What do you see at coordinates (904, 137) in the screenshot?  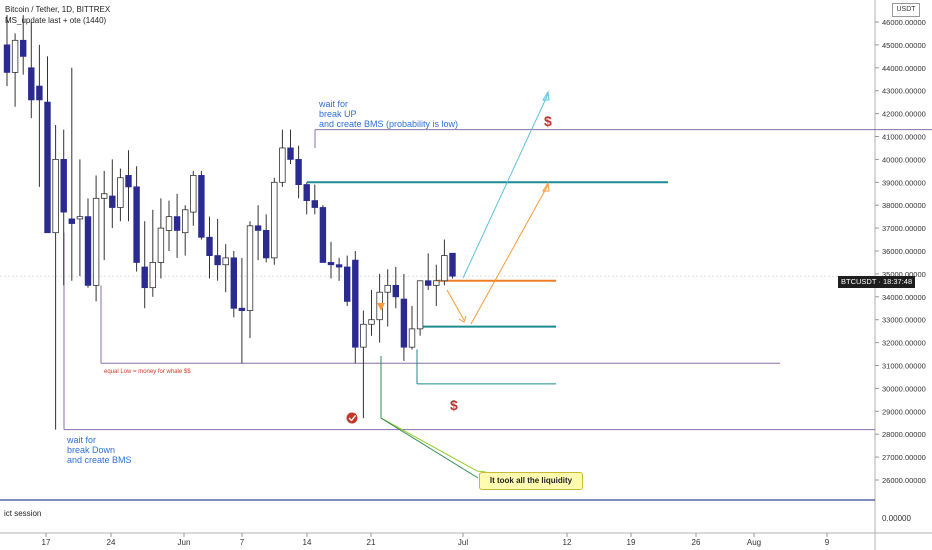 I see `price-label: 41000.00000` at bounding box center [904, 137].